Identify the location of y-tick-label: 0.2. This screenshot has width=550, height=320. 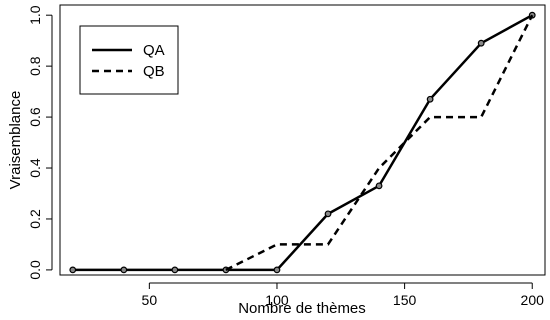
(35, 219).